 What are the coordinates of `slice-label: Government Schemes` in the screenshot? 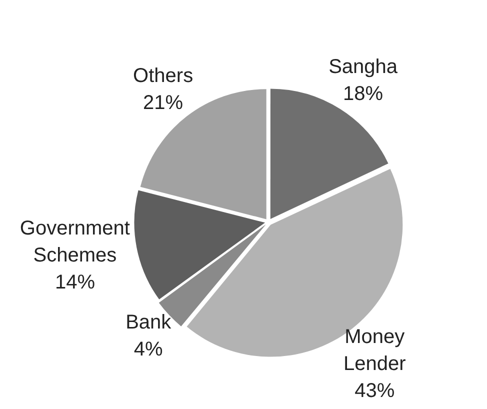 It's located at (75, 241).